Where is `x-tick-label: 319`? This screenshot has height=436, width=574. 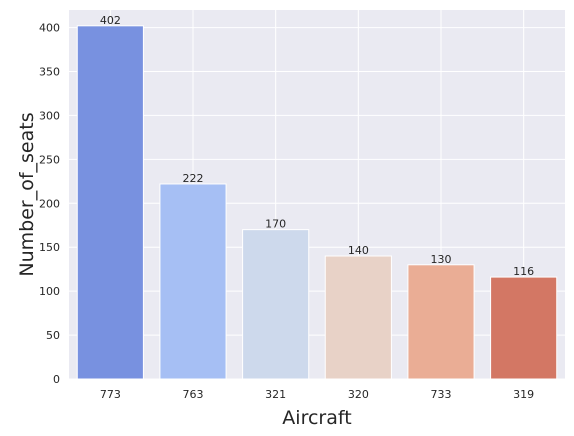
x-tick-label: 319 is located at coordinates (523, 394).